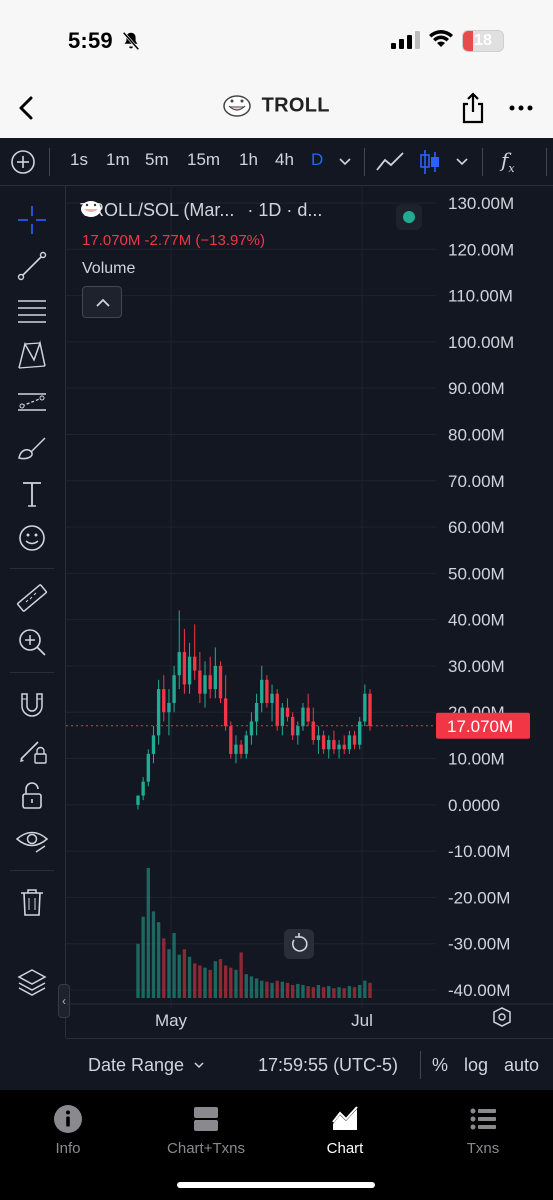 This screenshot has height=1200, width=553. What do you see at coordinates (248, 159) in the screenshot?
I see `interval-1h: 1h` at bounding box center [248, 159].